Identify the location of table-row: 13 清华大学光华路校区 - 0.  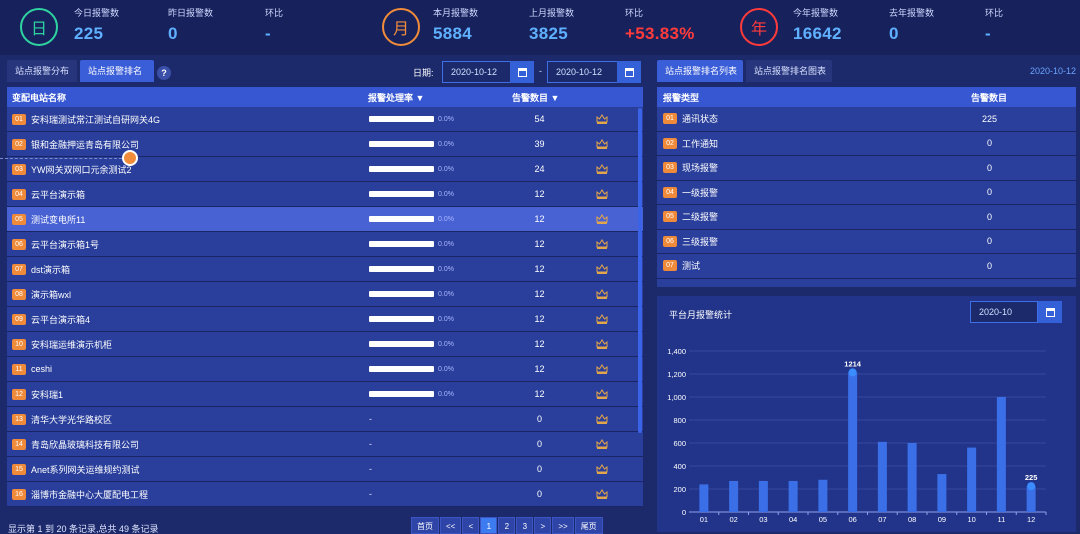
(325, 419).